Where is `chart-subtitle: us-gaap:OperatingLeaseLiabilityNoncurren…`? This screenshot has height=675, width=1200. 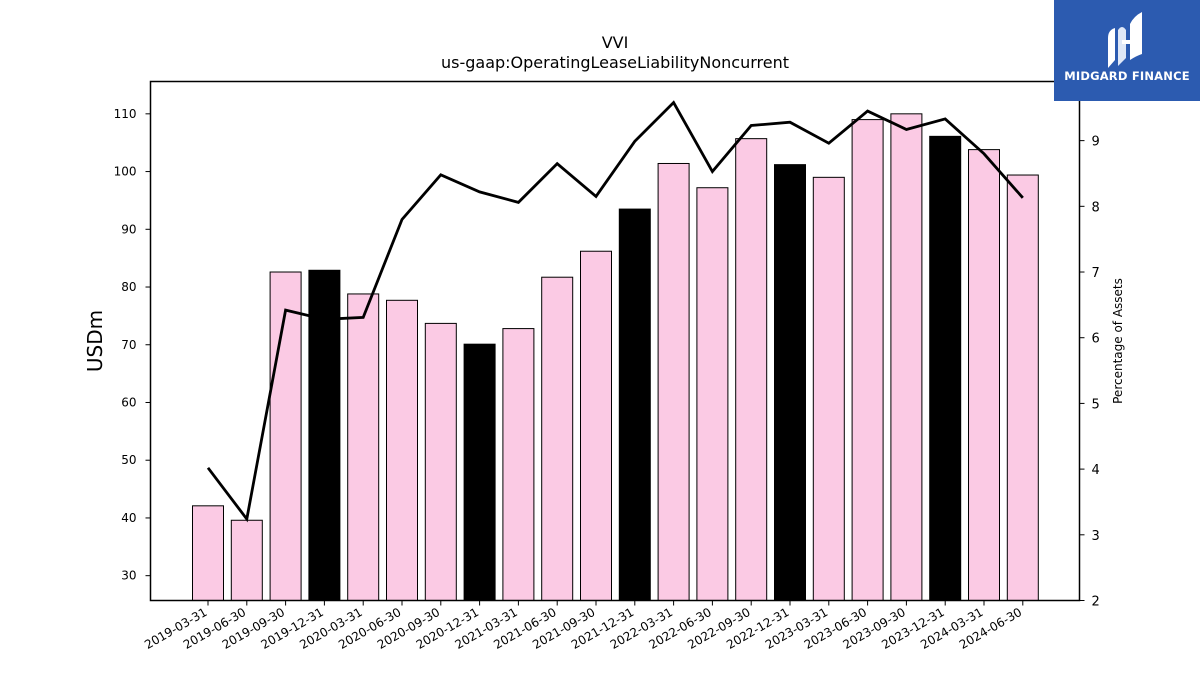 chart-subtitle: us-gaap:OperatingLeaseLiabilityNoncurren… is located at coordinates (615, 62).